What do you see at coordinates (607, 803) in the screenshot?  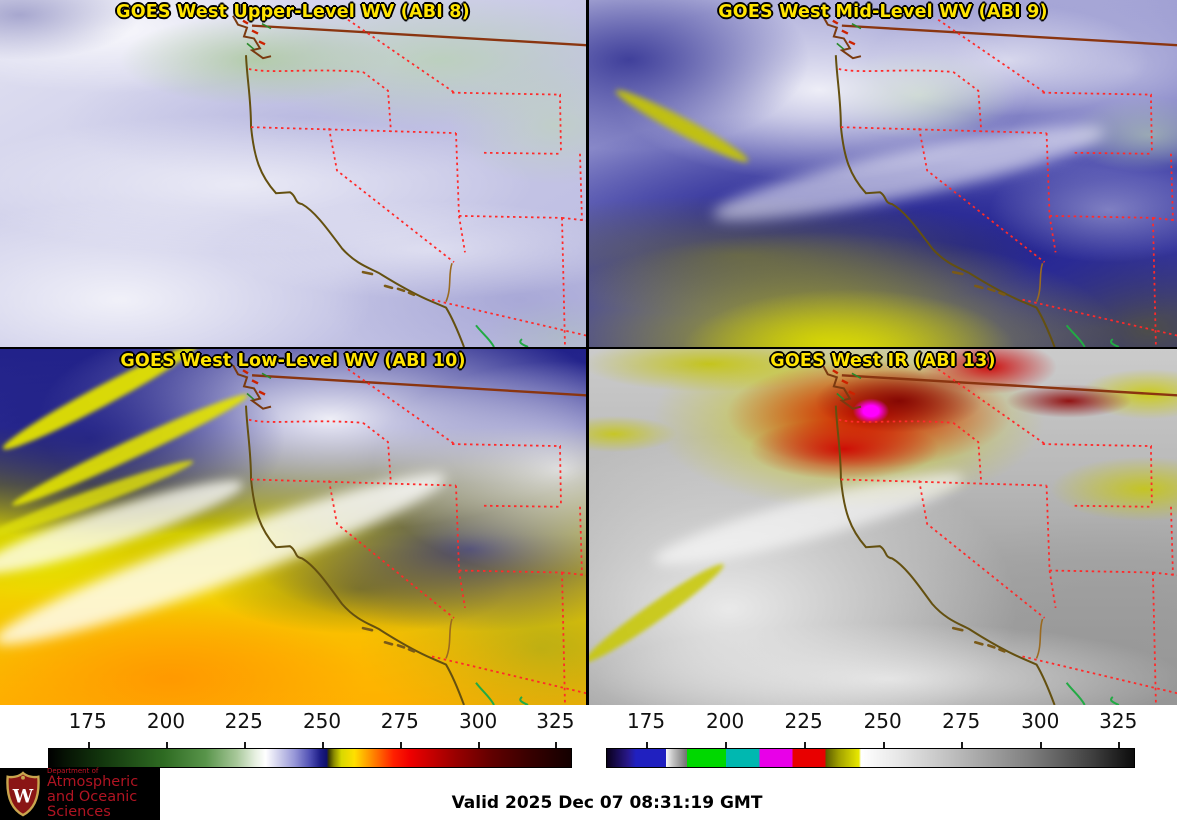 I see `valid-timestamp: Valid 2025 Dec 07 08:31:19 GMT` at bounding box center [607, 803].